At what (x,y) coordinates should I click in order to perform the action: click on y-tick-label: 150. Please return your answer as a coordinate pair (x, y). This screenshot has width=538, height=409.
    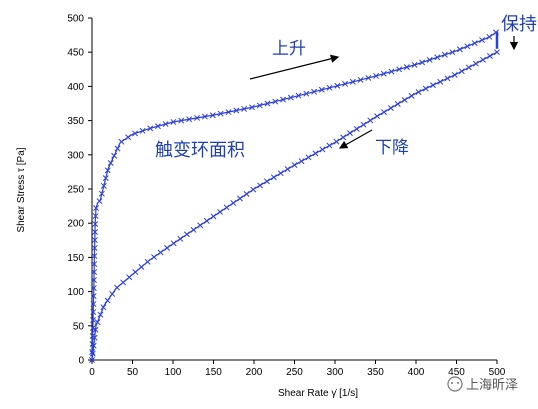
    Looking at the image, I should click on (75, 258).